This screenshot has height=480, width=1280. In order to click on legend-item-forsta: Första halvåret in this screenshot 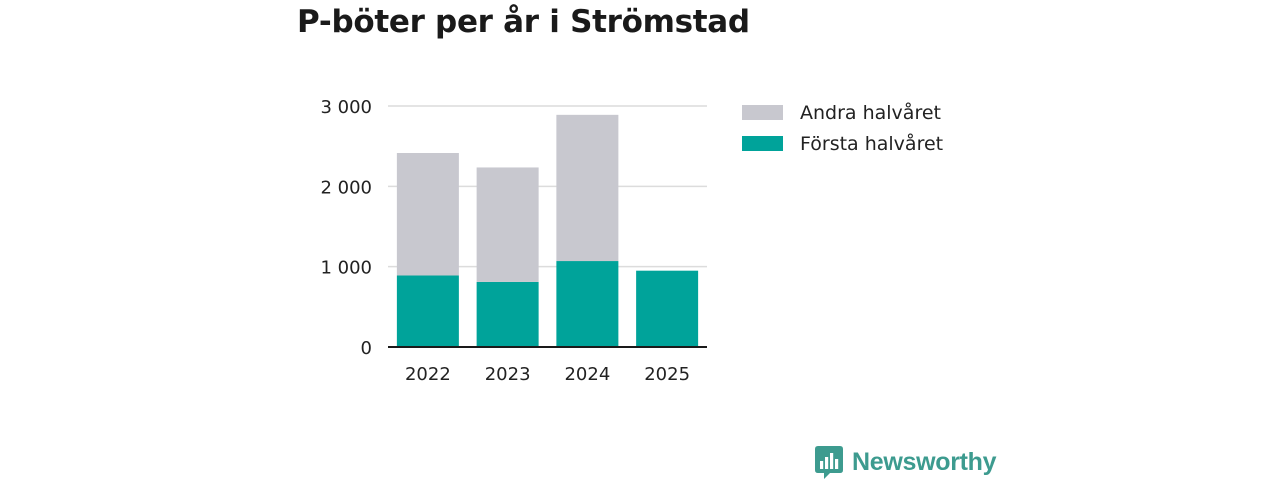, I will do `click(842, 143)`.